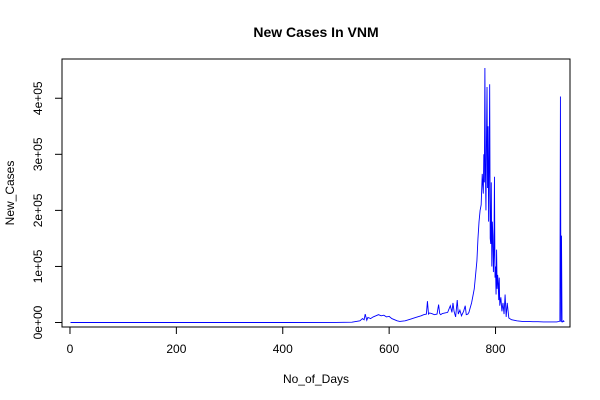 The height and width of the screenshot is (400, 600). Describe the element at coordinates (38, 322) in the screenshot. I see `y-tick-label: 0e+00` at that location.